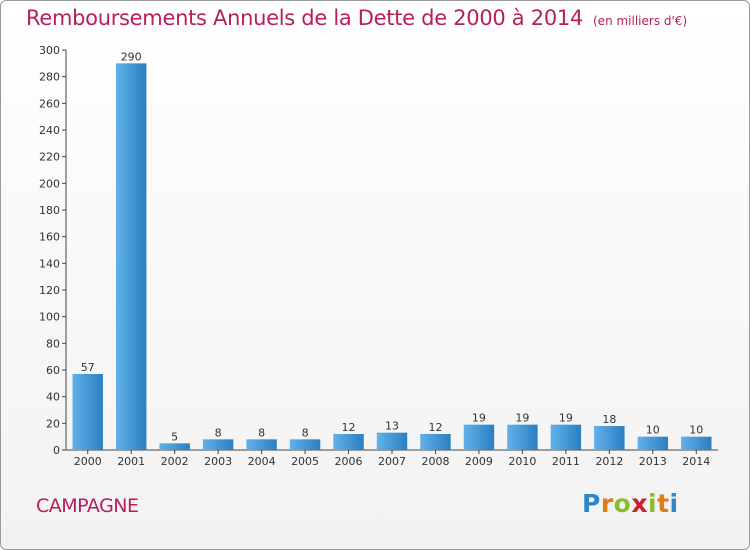 The width and height of the screenshot is (750, 550). Describe the element at coordinates (609, 438) in the screenshot. I see `bar-2012` at that location.